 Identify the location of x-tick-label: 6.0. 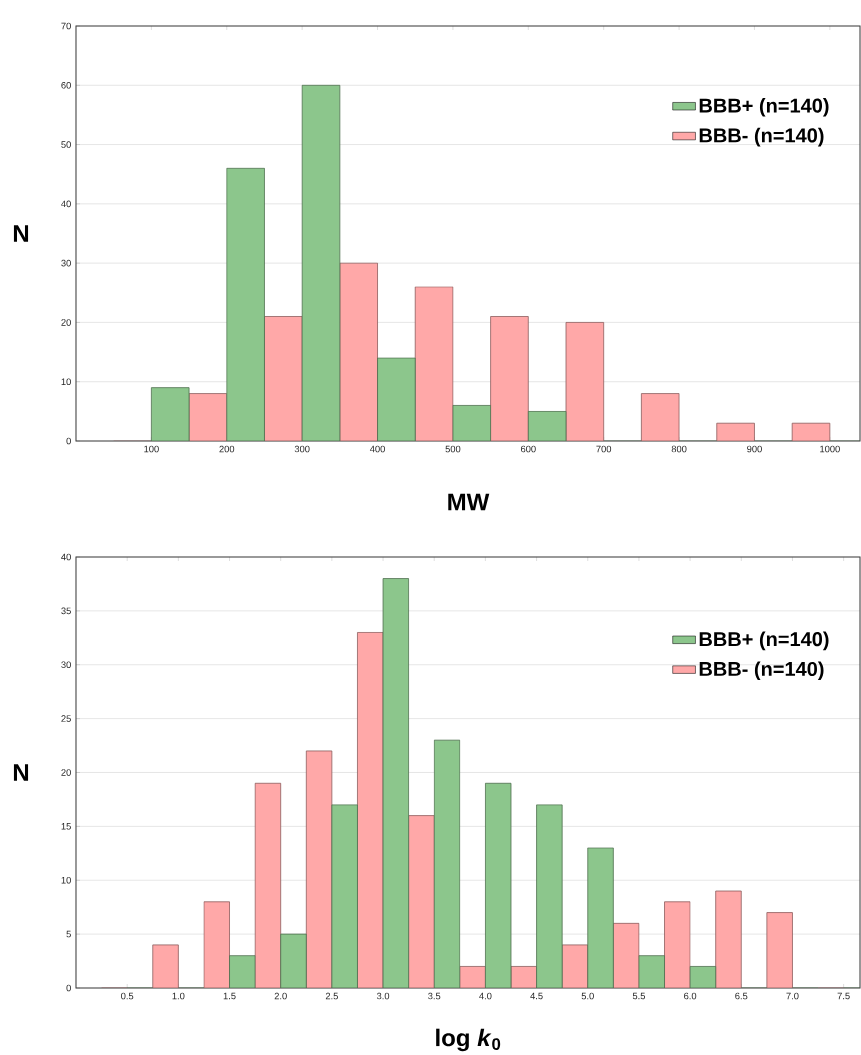
(690, 996).